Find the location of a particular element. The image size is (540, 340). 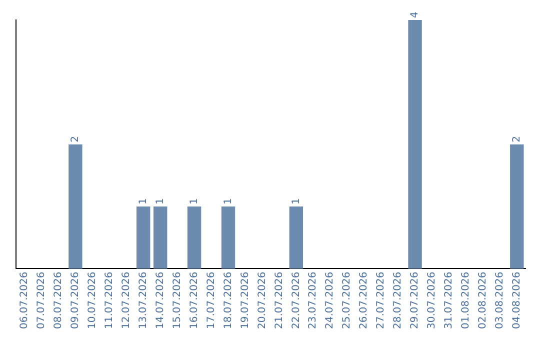

x-tick-label: 01.08.2026 is located at coordinates (466, 301).